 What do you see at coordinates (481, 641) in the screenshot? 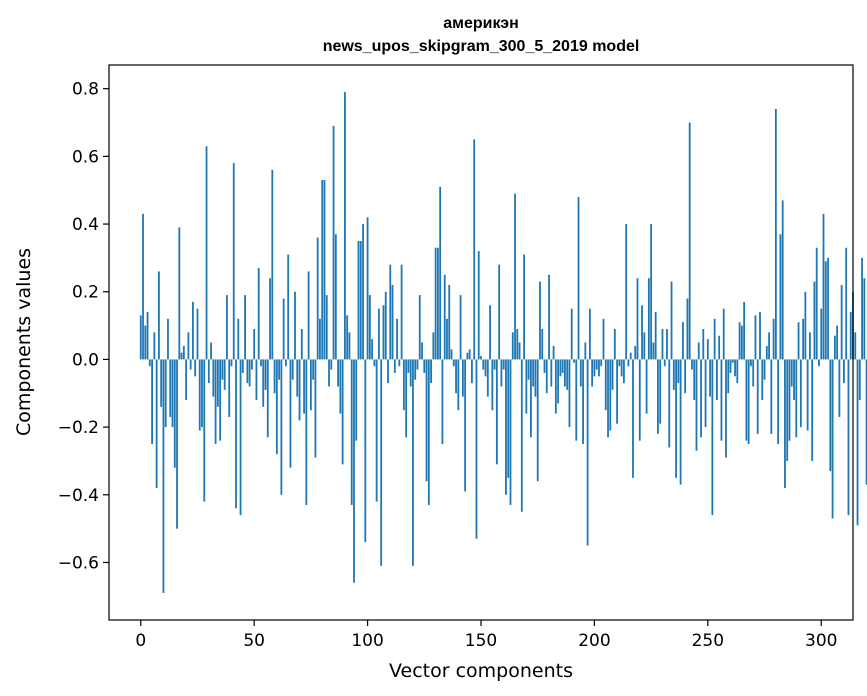
I see `x-tick-label: 150` at bounding box center [481, 641].